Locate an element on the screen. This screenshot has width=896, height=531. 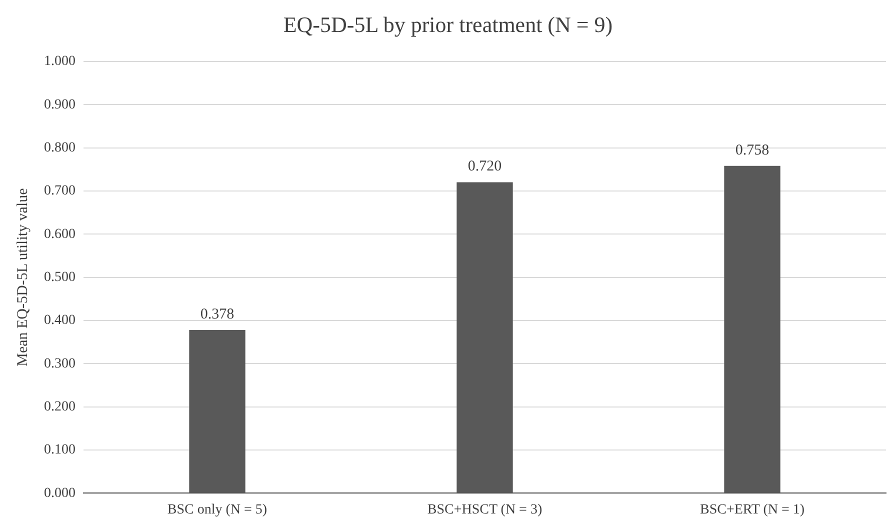
data-label: 0.378 is located at coordinates (217, 314).